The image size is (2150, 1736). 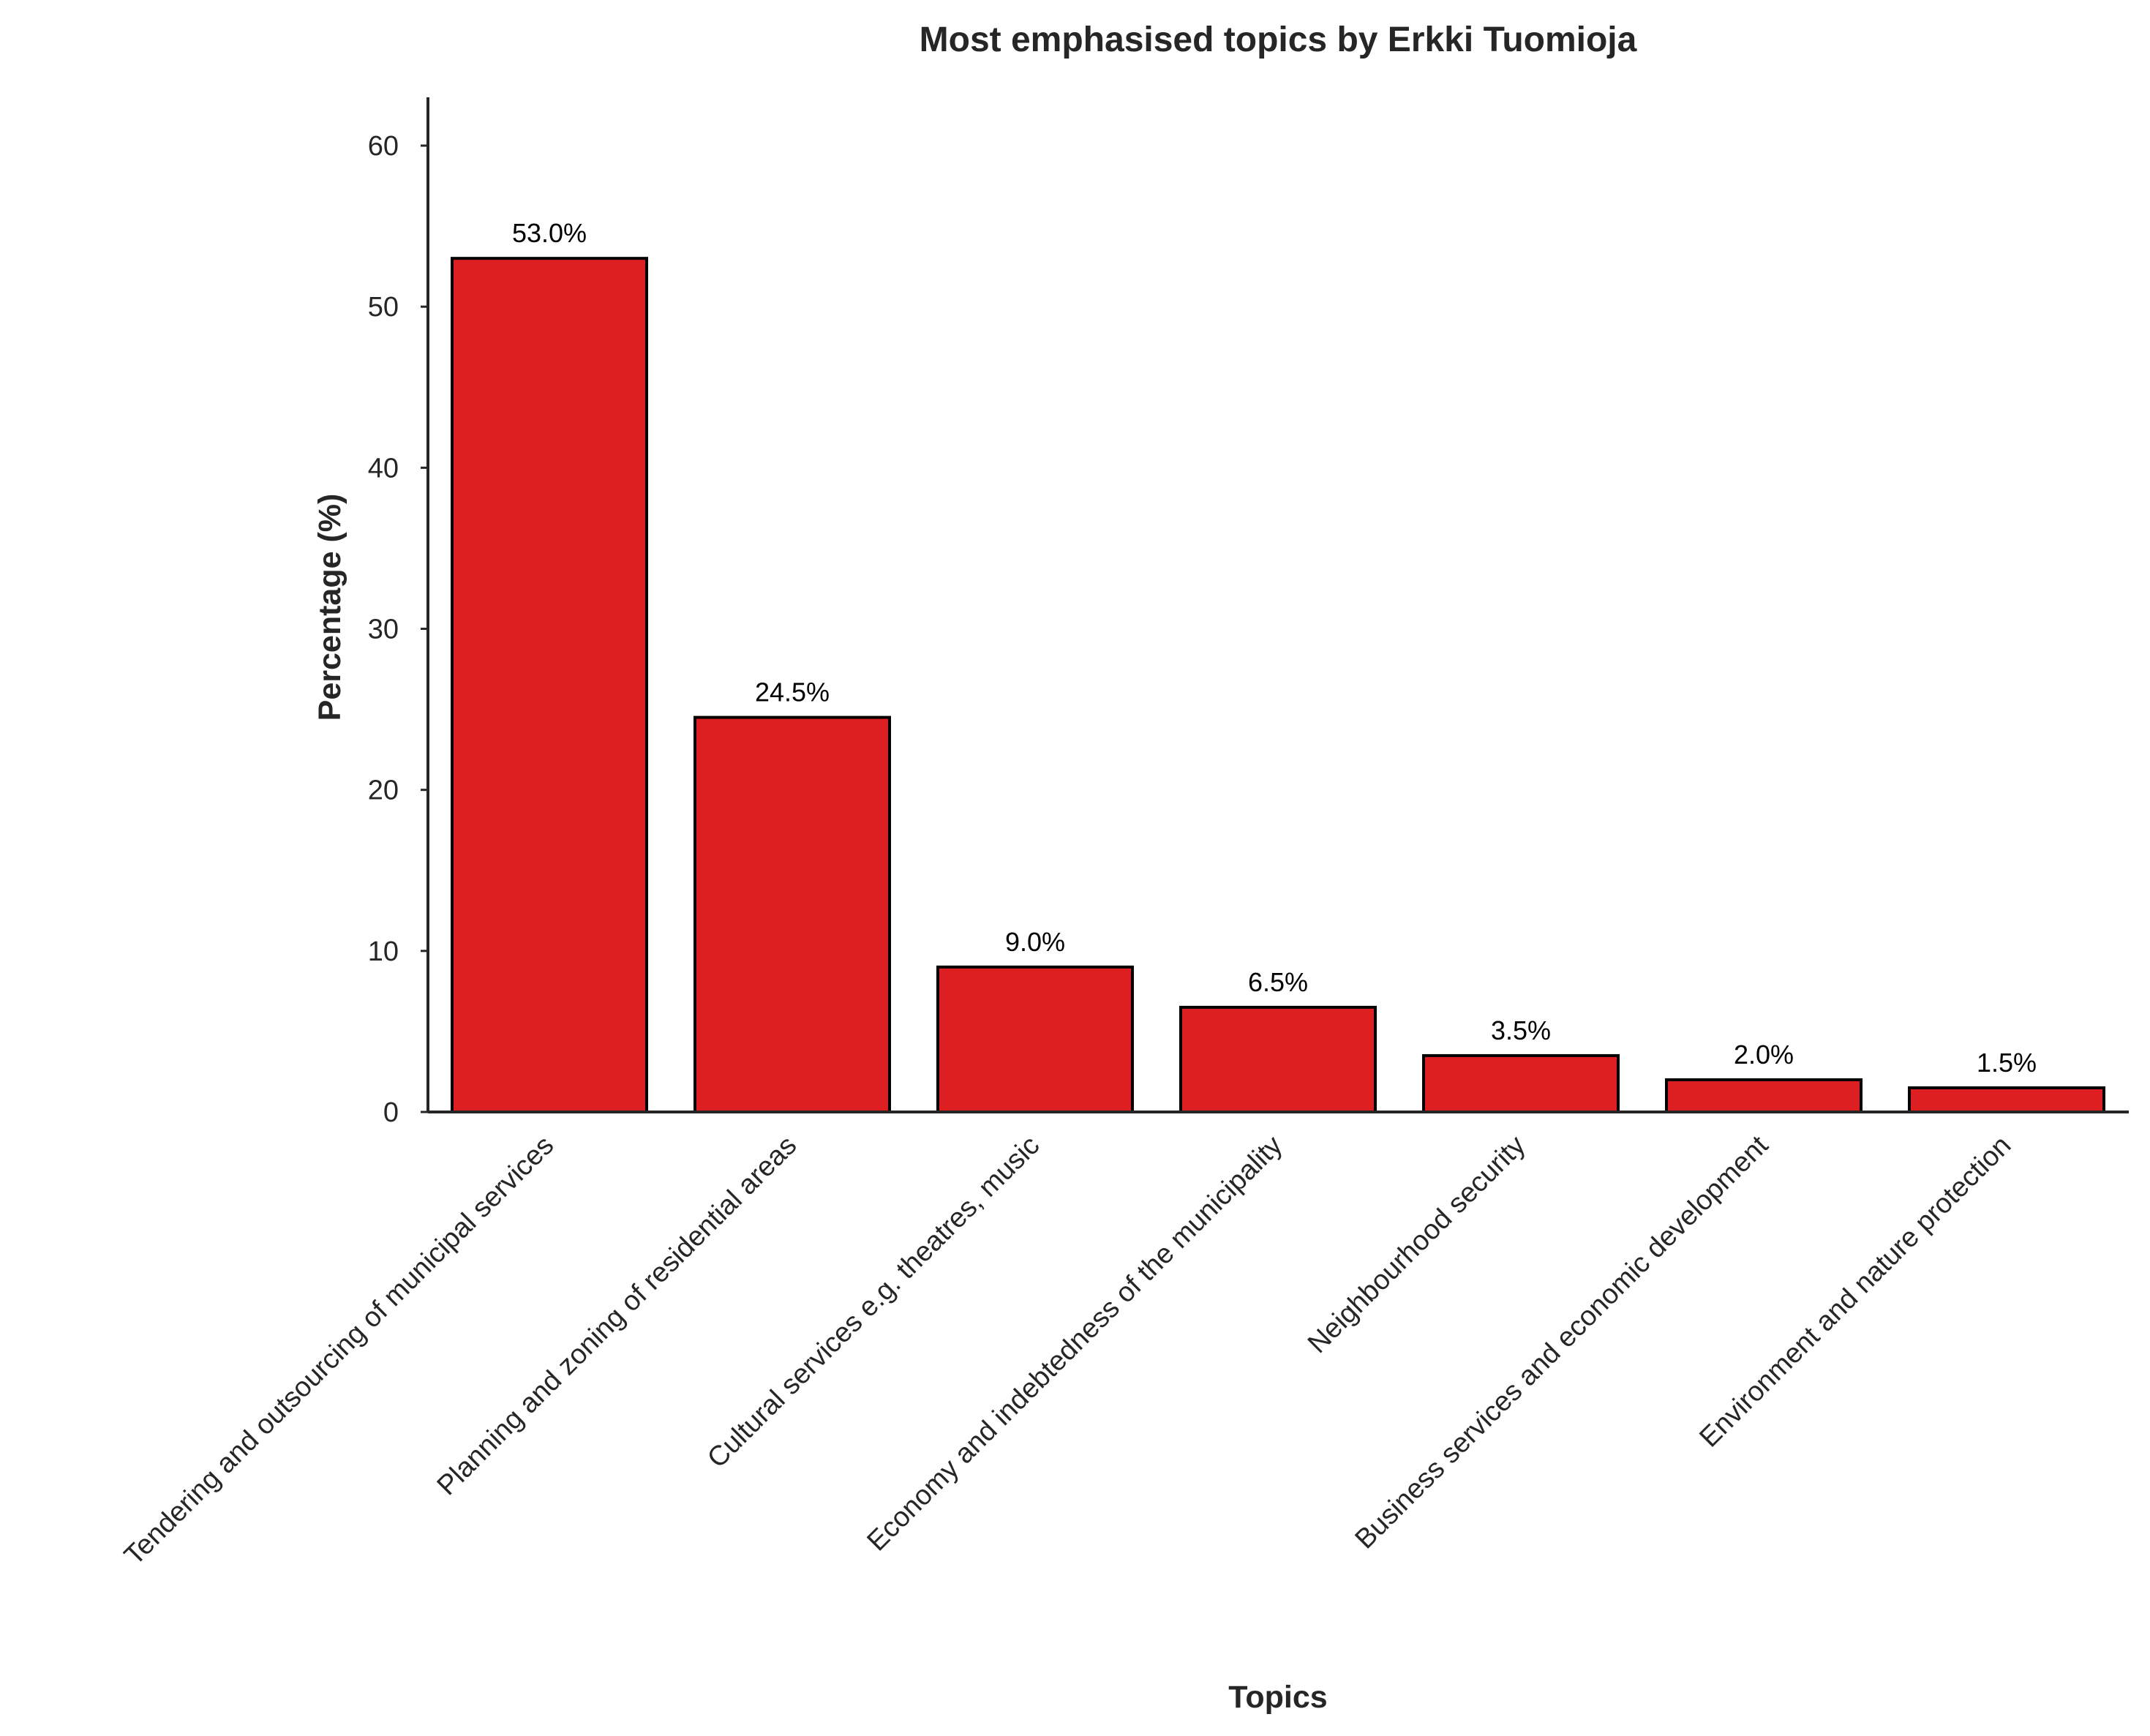 I want to click on chart-title: Most emphasised topics by Erkki Tuomioja, so click(x=1278, y=39).